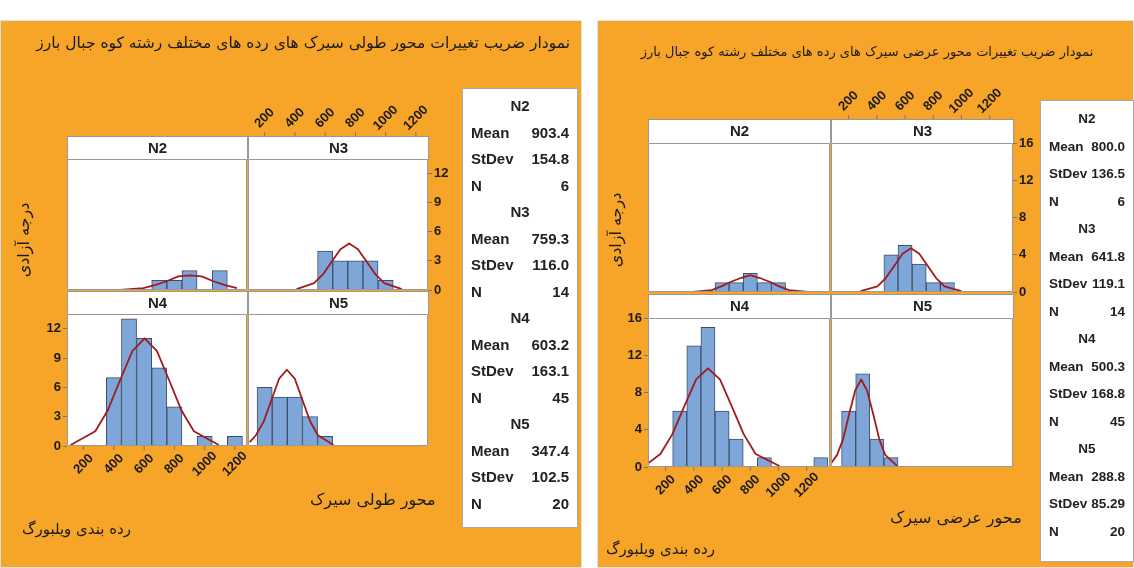 The height and width of the screenshot is (568, 1134). Describe the element at coordinates (1087, 146) in the screenshot. I see `text: Mean 800.0` at that location.